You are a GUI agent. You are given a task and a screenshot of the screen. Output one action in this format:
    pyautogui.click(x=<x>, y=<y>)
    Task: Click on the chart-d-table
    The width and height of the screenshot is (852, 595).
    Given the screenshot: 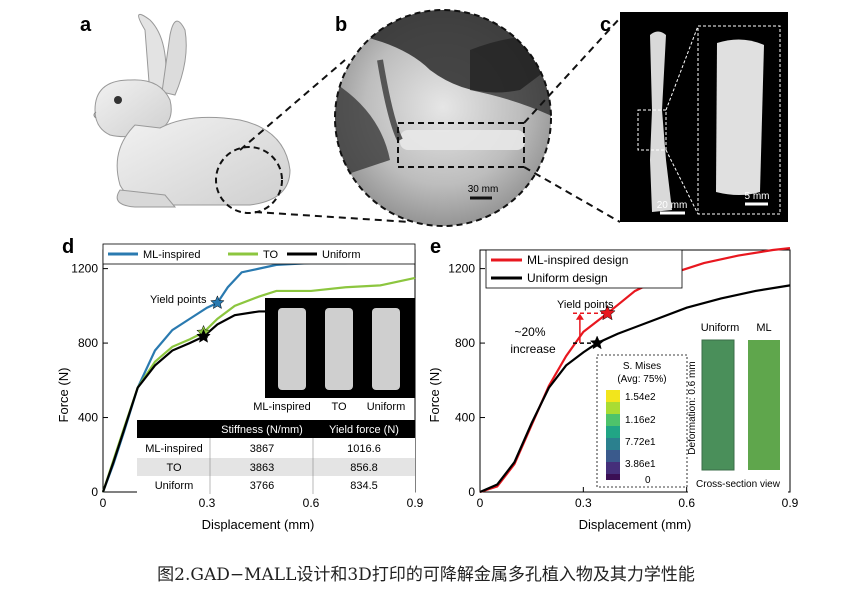 What is the action you would take?
    pyautogui.click(x=276, y=457)
    